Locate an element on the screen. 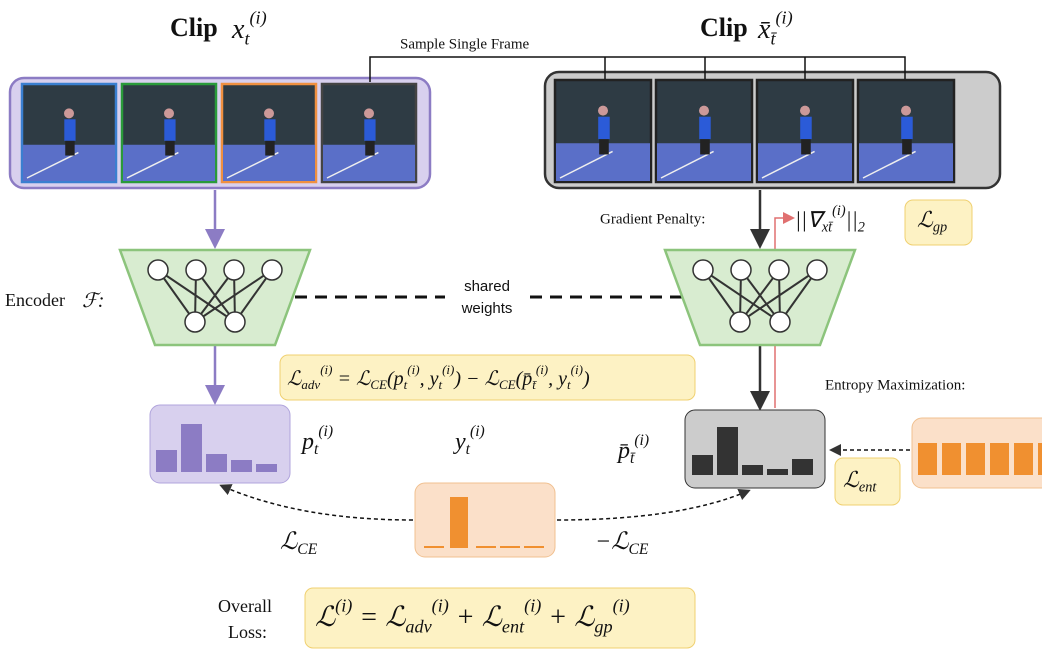 Image resolution: width=1042 pixels, height=651 pixels. math-part: ) − ℒ is located at coordinates (476, 379).